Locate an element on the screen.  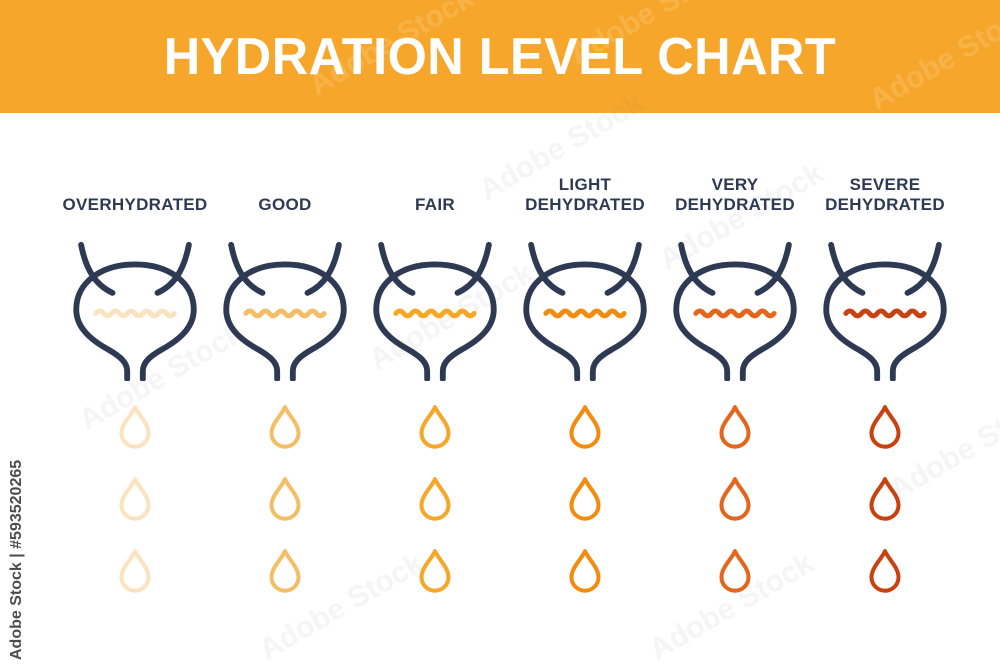
level-label: OVERHYDRATED is located at coordinates (135, 185).